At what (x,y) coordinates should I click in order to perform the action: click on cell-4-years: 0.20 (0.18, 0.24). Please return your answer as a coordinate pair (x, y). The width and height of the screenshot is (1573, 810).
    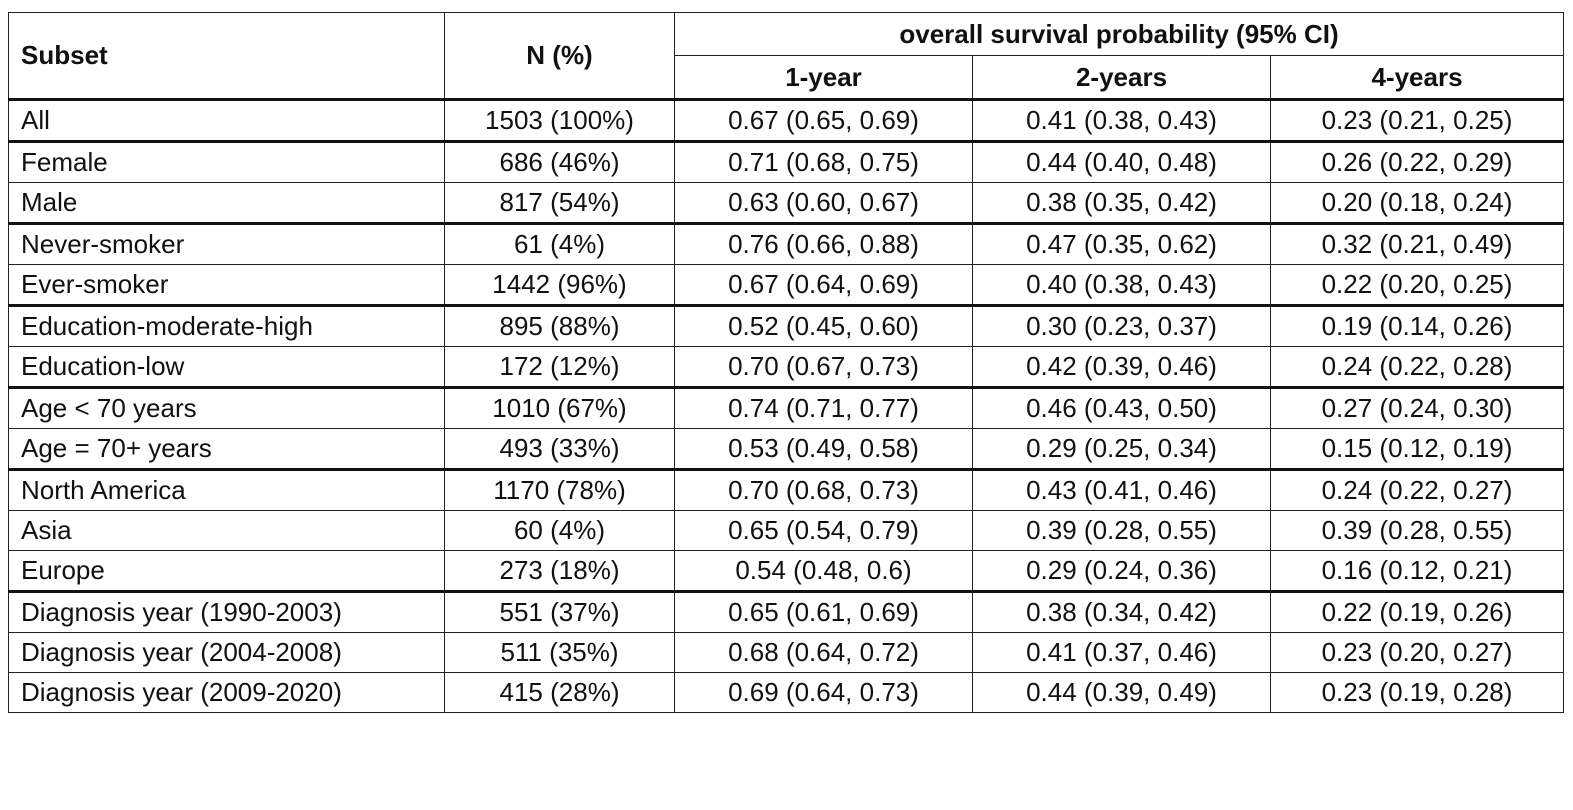
    Looking at the image, I should click on (1417, 203).